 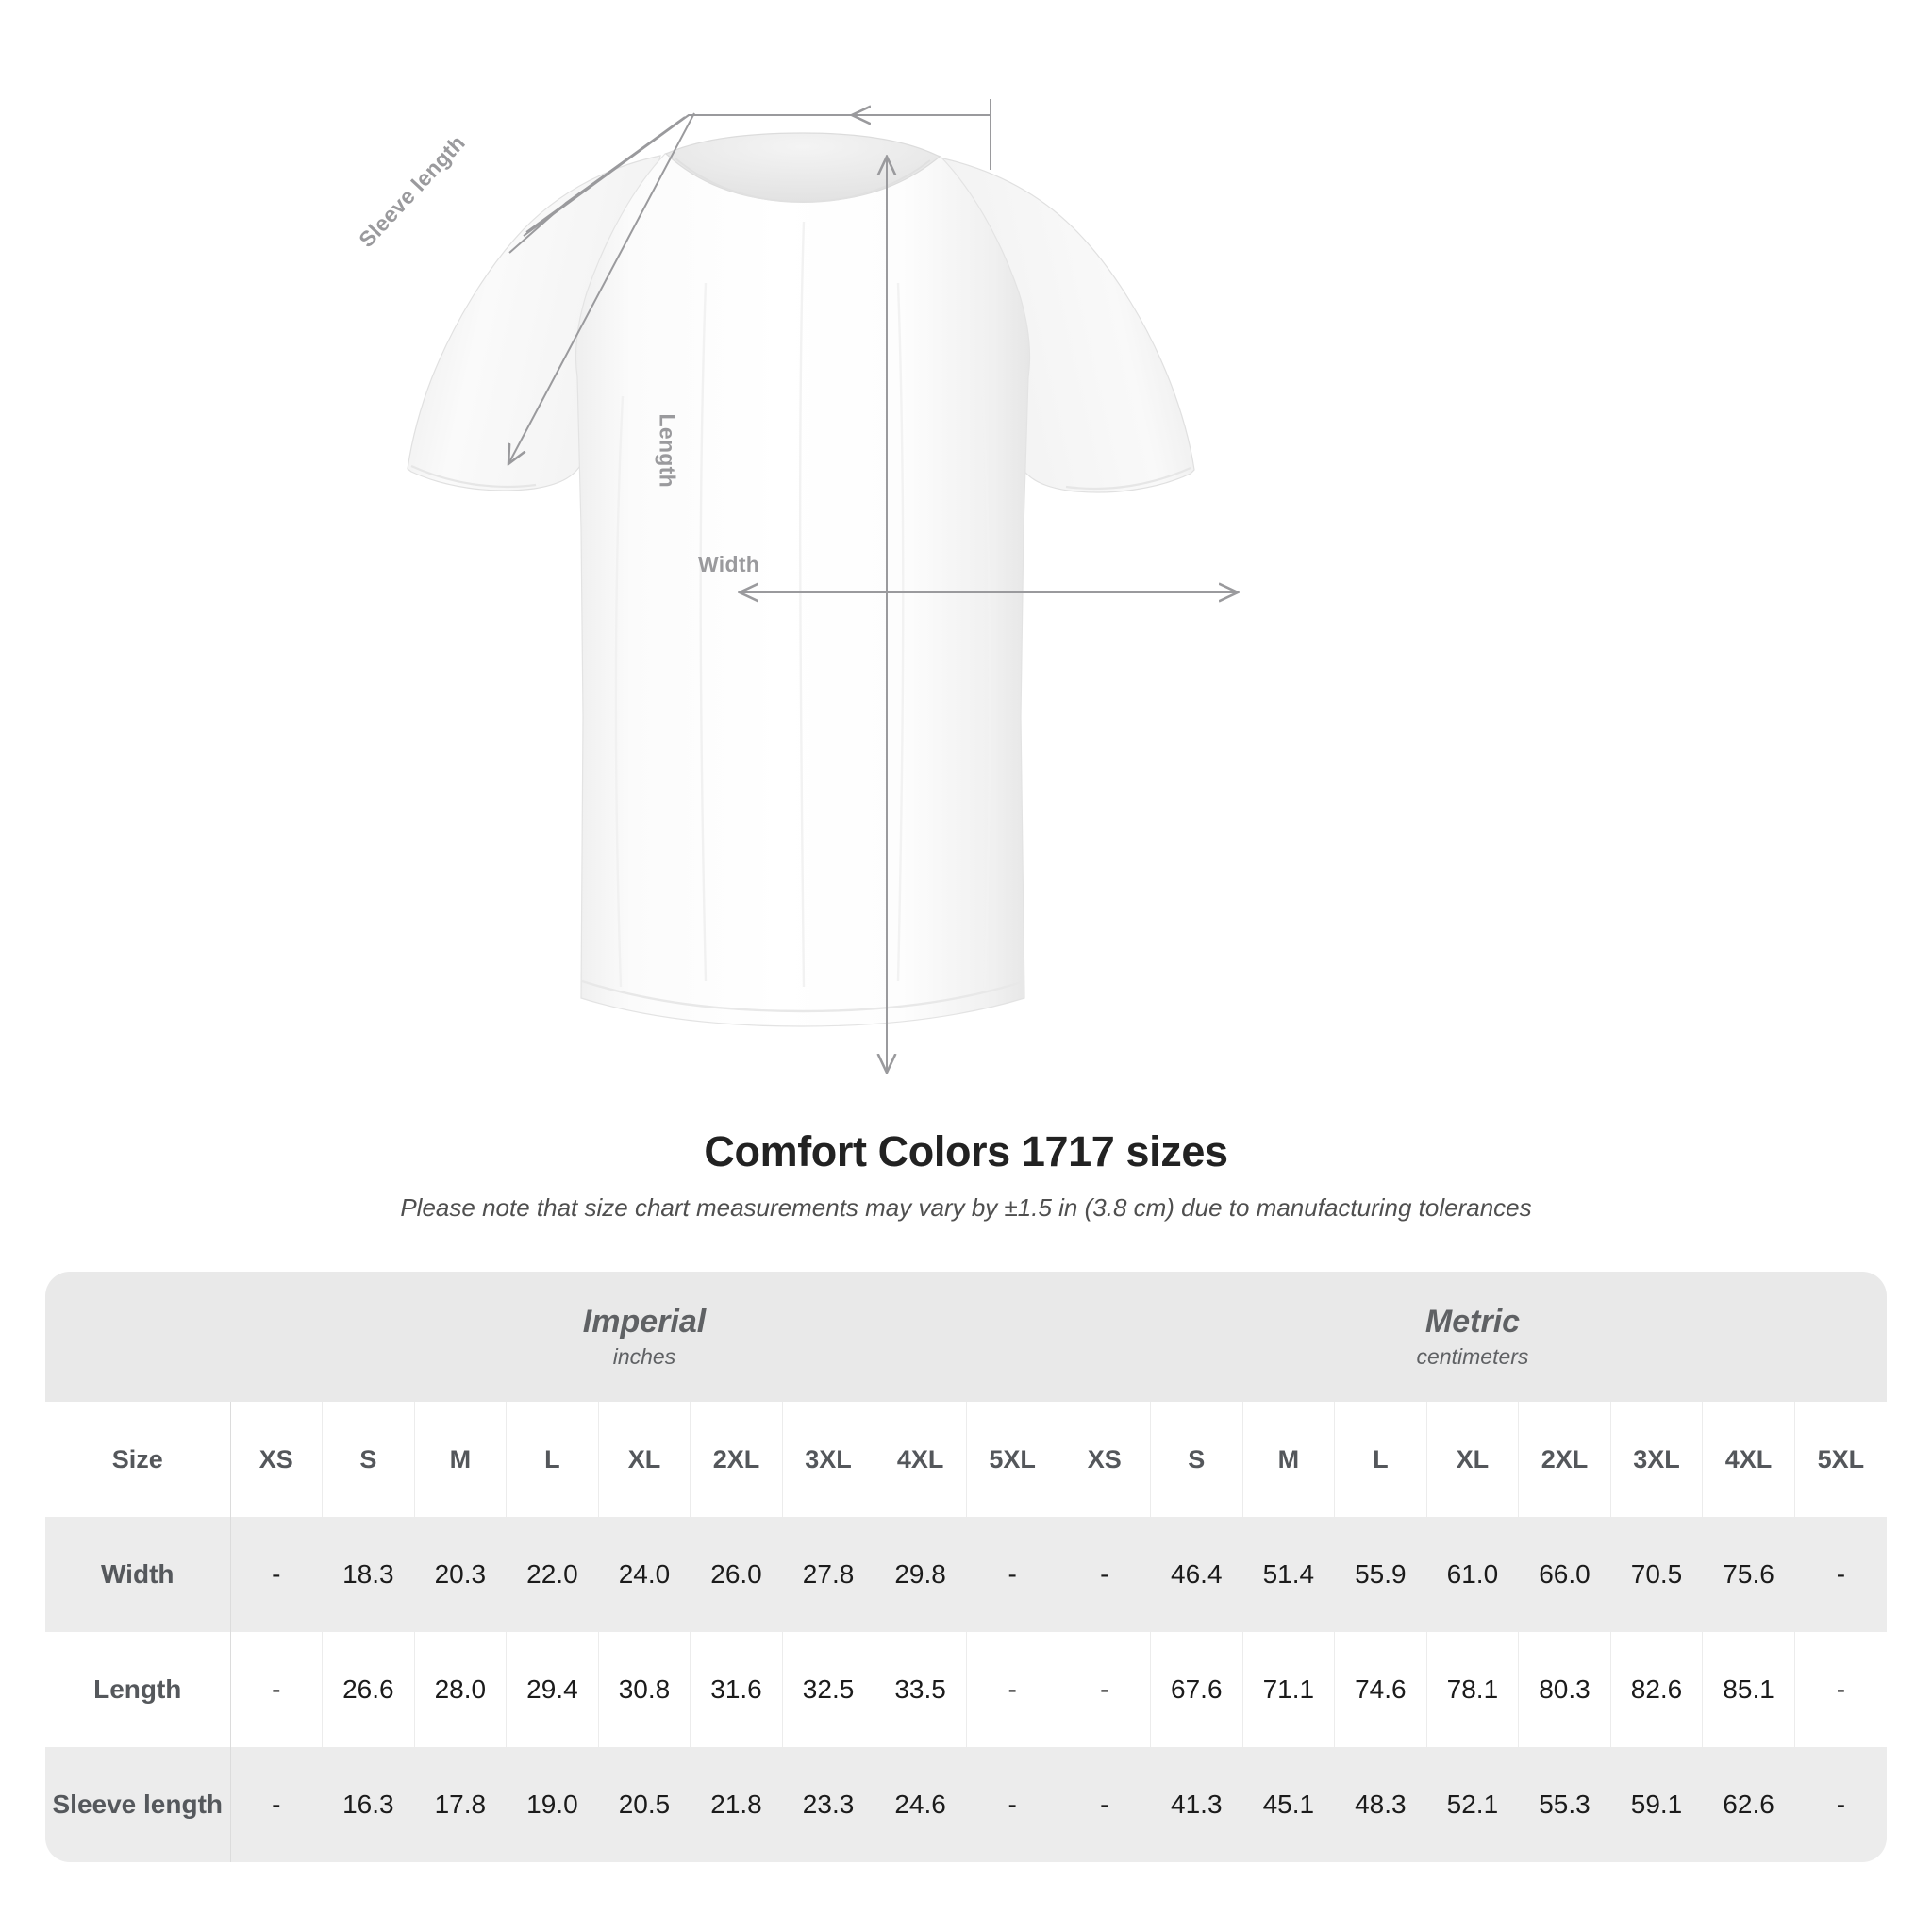 What do you see at coordinates (137, 1459) in the screenshot?
I see `size-header-label: Size` at bounding box center [137, 1459].